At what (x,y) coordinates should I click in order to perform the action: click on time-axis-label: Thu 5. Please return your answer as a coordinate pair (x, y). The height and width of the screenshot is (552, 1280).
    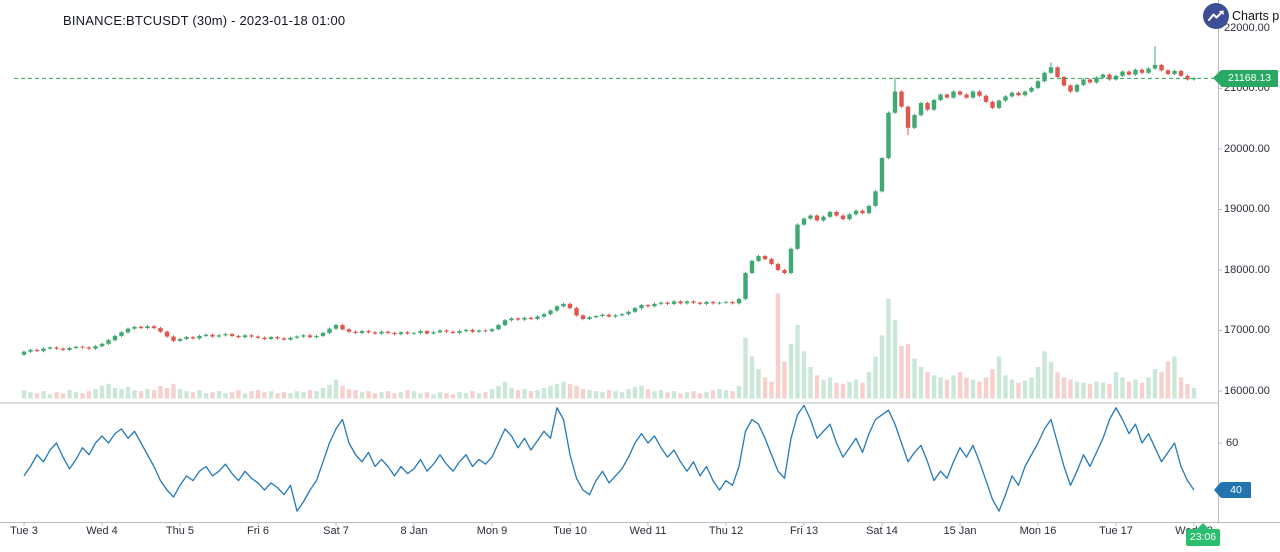
    Looking at the image, I should click on (180, 531).